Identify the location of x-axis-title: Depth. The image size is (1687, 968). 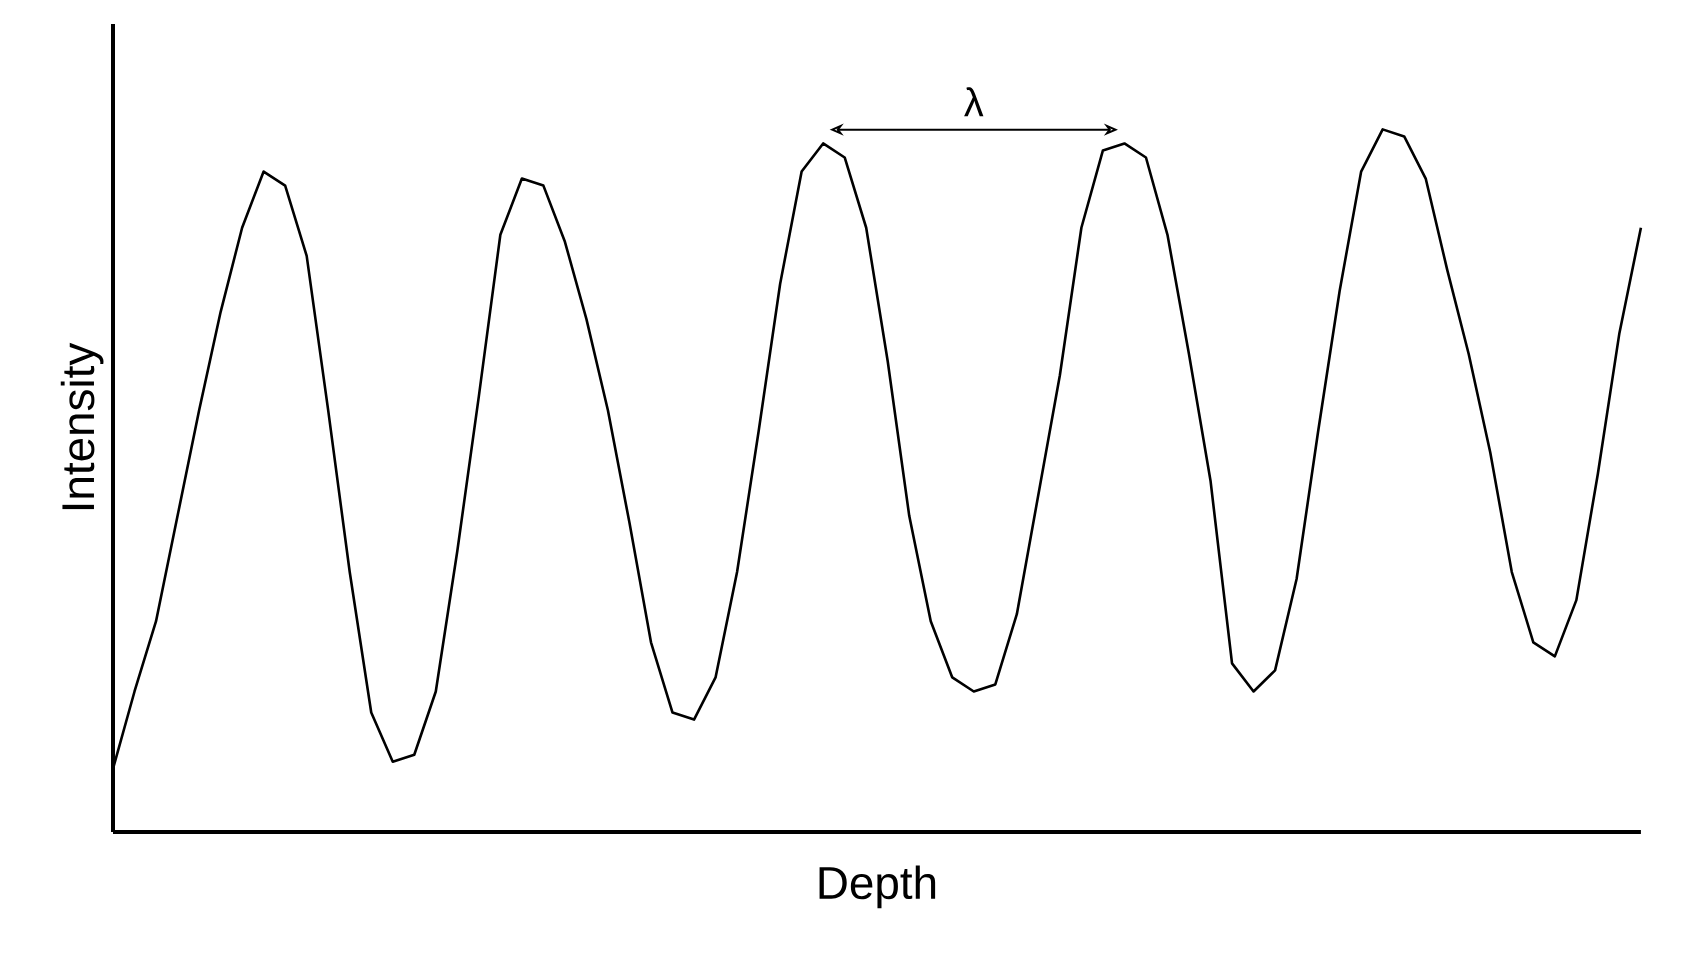
(877, 887).